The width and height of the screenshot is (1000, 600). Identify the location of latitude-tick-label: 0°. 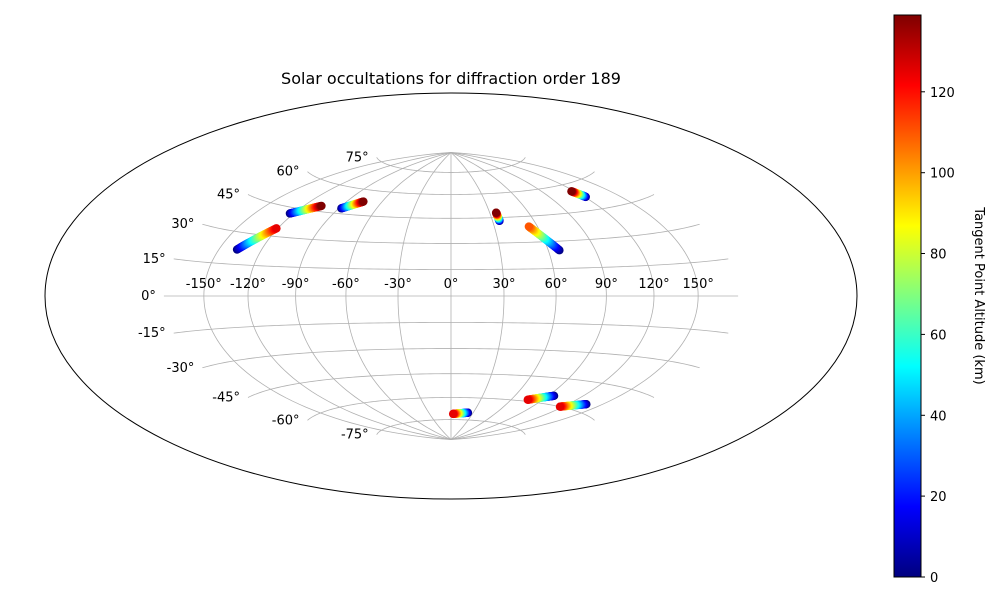
(148, 296).